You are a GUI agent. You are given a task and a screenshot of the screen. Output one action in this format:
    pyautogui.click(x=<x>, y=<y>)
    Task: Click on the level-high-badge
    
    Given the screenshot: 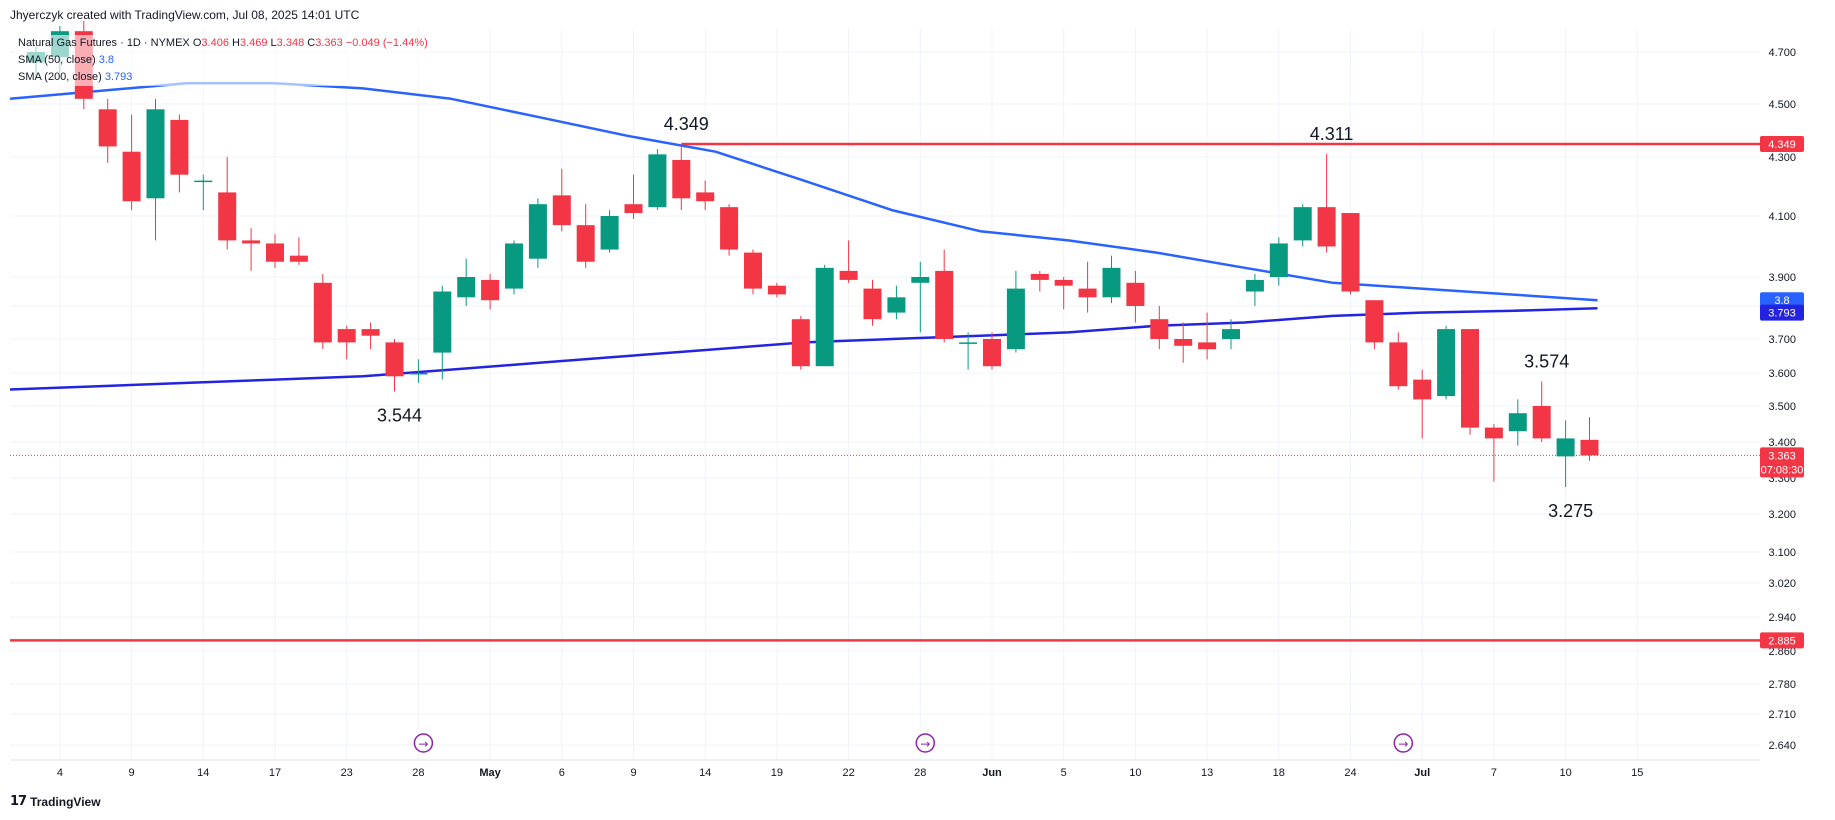 What is the action you would take?
    pyautogui.click(x=1782, y=144)
    